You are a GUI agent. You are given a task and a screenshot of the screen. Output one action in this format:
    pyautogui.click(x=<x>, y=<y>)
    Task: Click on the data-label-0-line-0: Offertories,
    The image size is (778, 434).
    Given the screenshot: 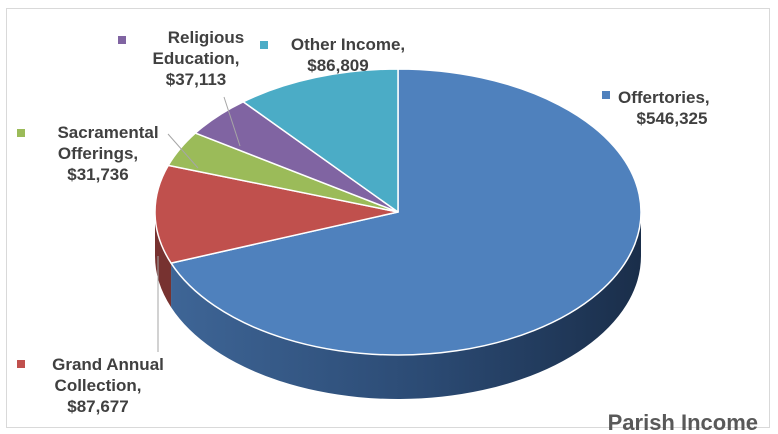 What is the action you would take?
    pyautogui.click(x=664, y=97)
    